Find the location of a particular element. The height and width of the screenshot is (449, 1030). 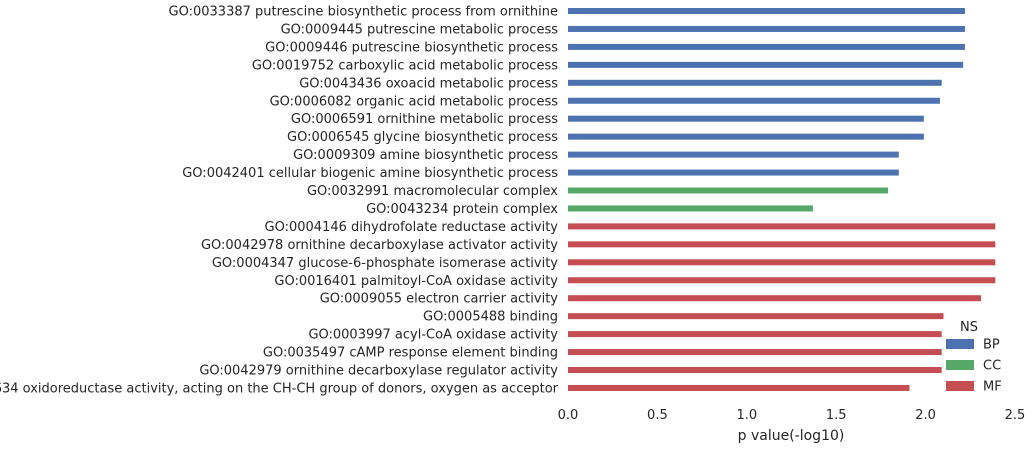

x-tick-label-4: 1.5 is located at coordinates (836, 415).